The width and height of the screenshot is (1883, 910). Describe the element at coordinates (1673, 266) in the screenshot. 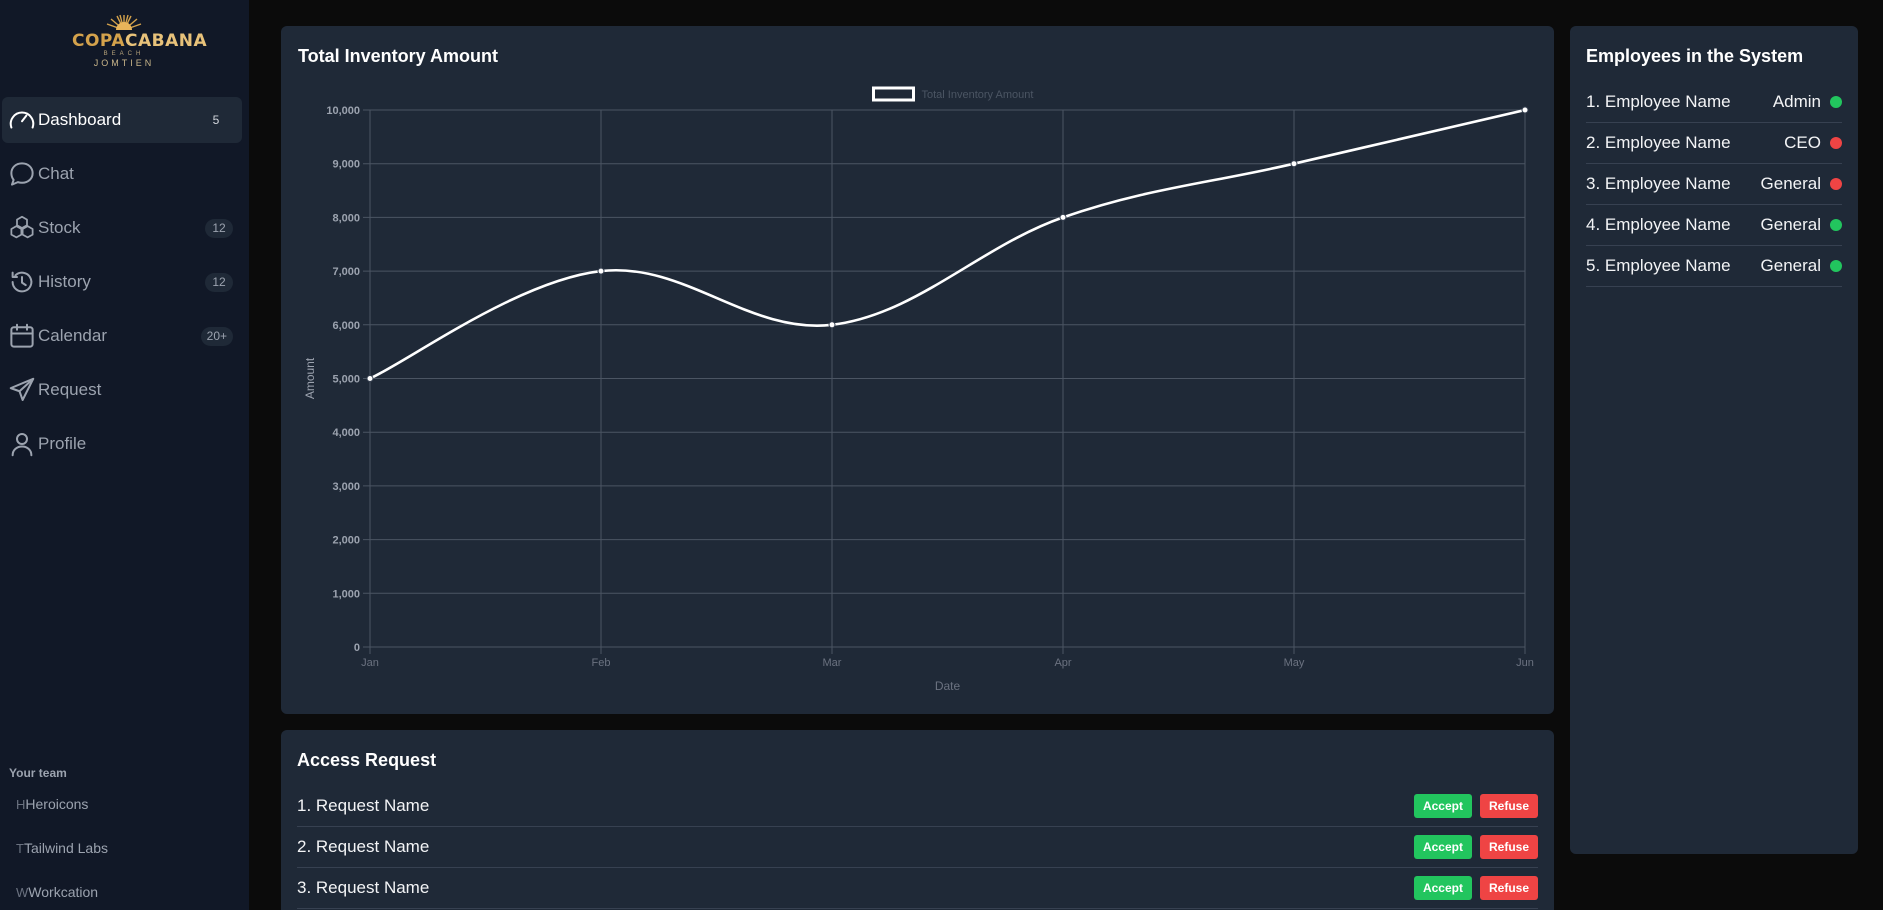

I see `employee-name: 5. Employee Name` at that location.